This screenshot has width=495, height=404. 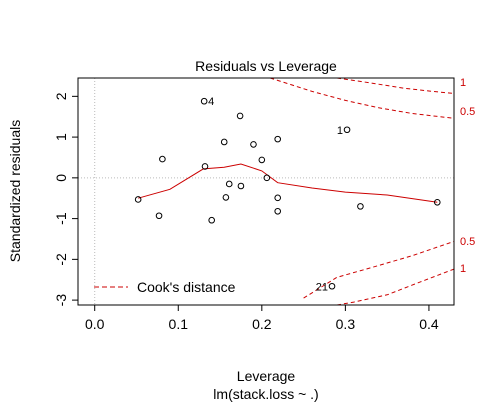 I want to click on smooth-line-group, so click(x=288, y=183).